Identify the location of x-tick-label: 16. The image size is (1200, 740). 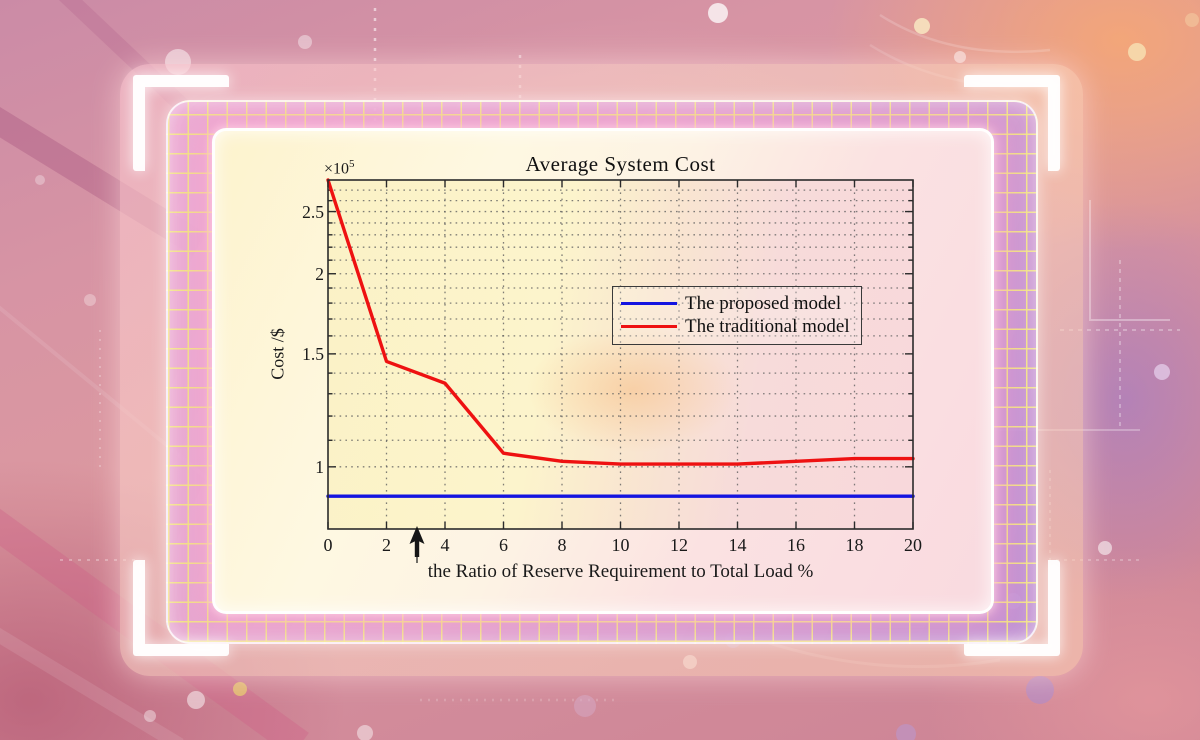
(796, 545).